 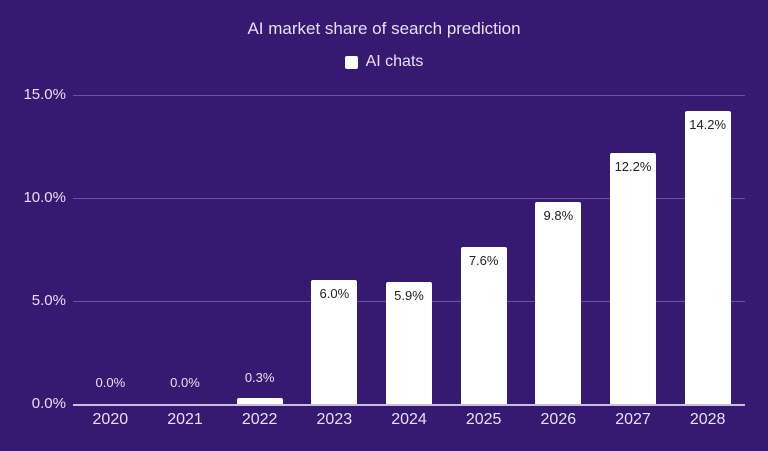 I want to click on x-tick-label: 2021, so click(x=185, y=419).